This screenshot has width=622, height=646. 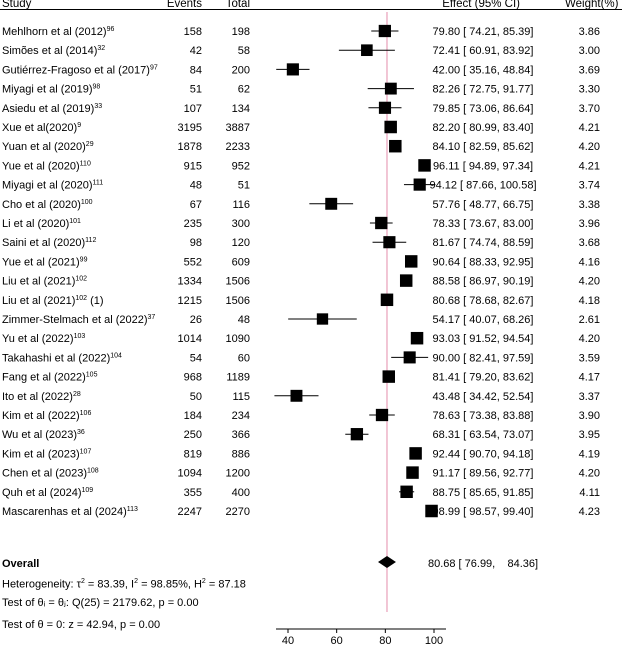 I want to click on header-weight: Weight(%), so click(x=592, y=5).